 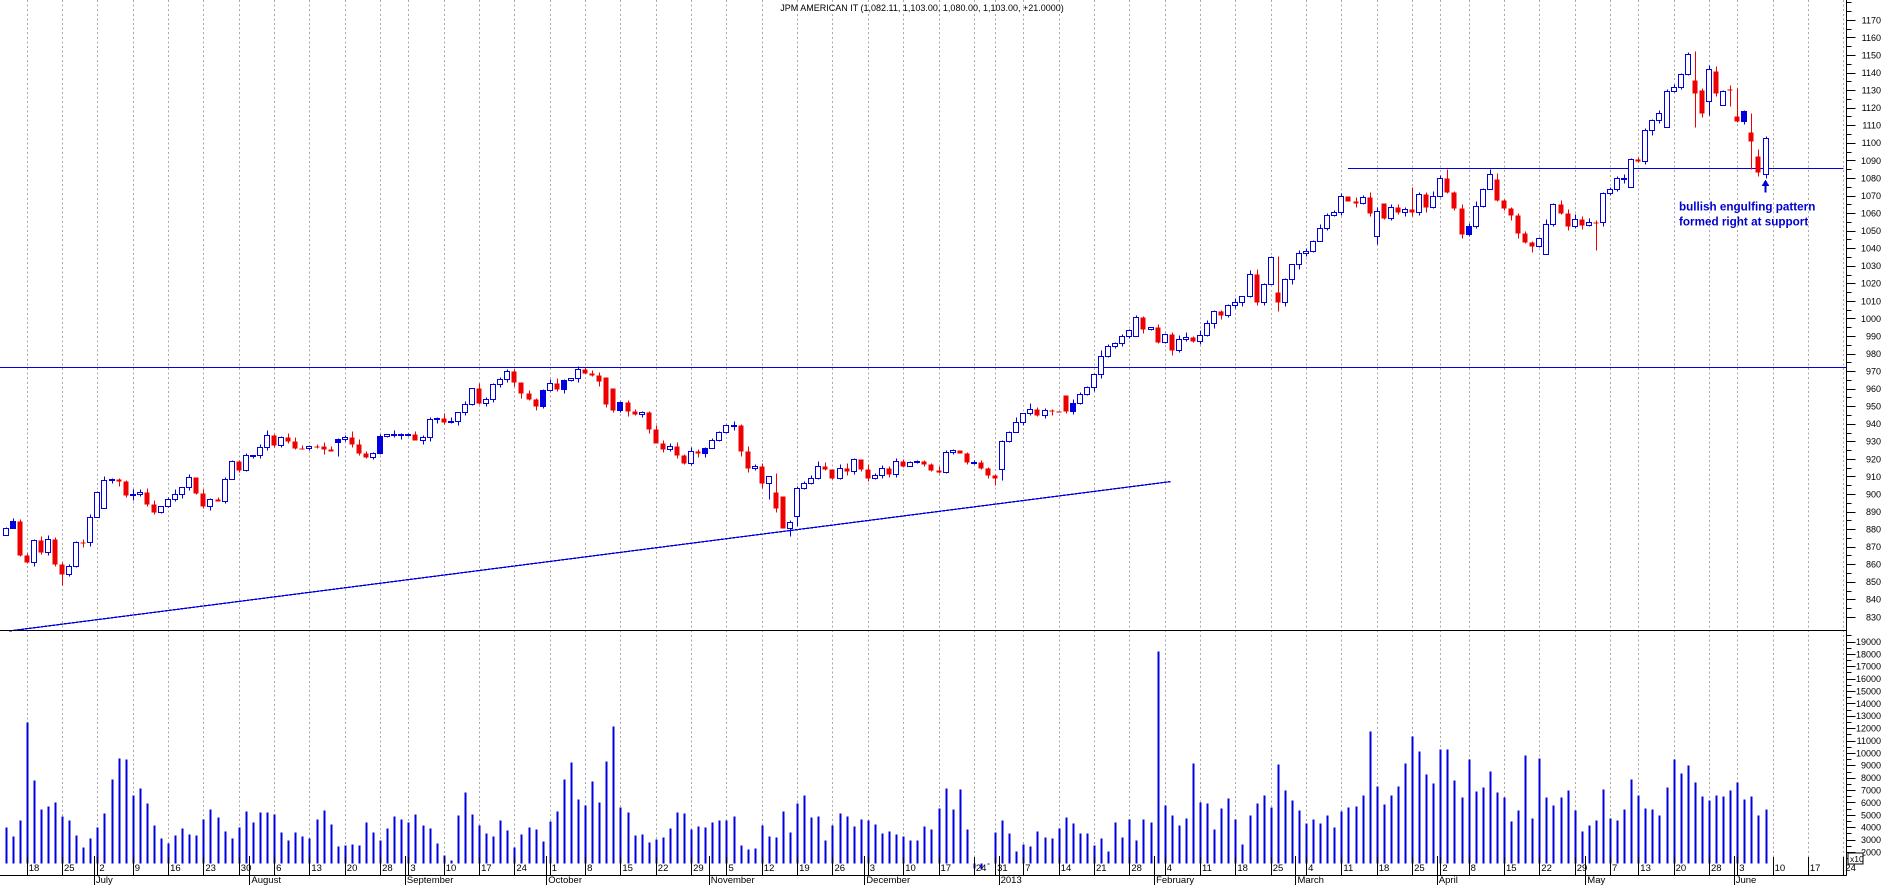 What do you see at coordinates (1448, 880) in the screenshot?
I see `svg-text: April` at bounding box center [1448, 880].